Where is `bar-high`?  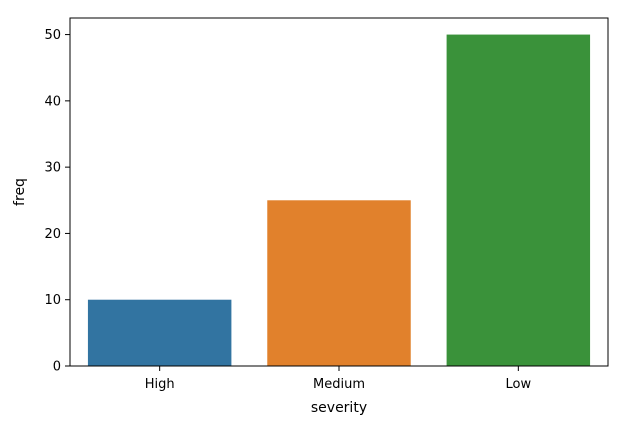 bar-high is located at coordinates (159, 332).